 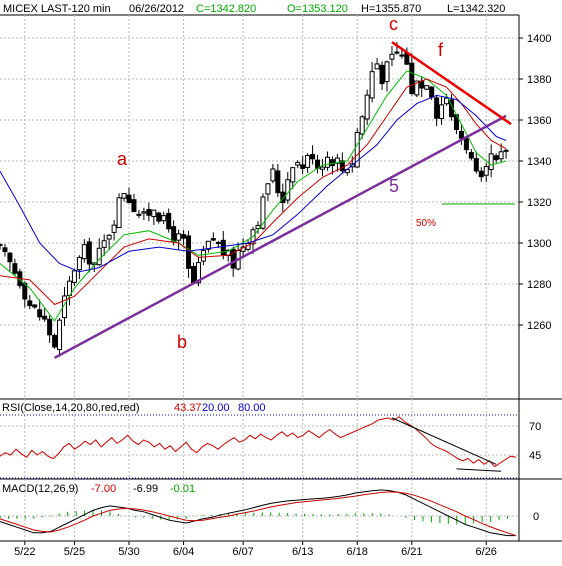 I want to click on rsi-trendline, so click(x=444, y=441).